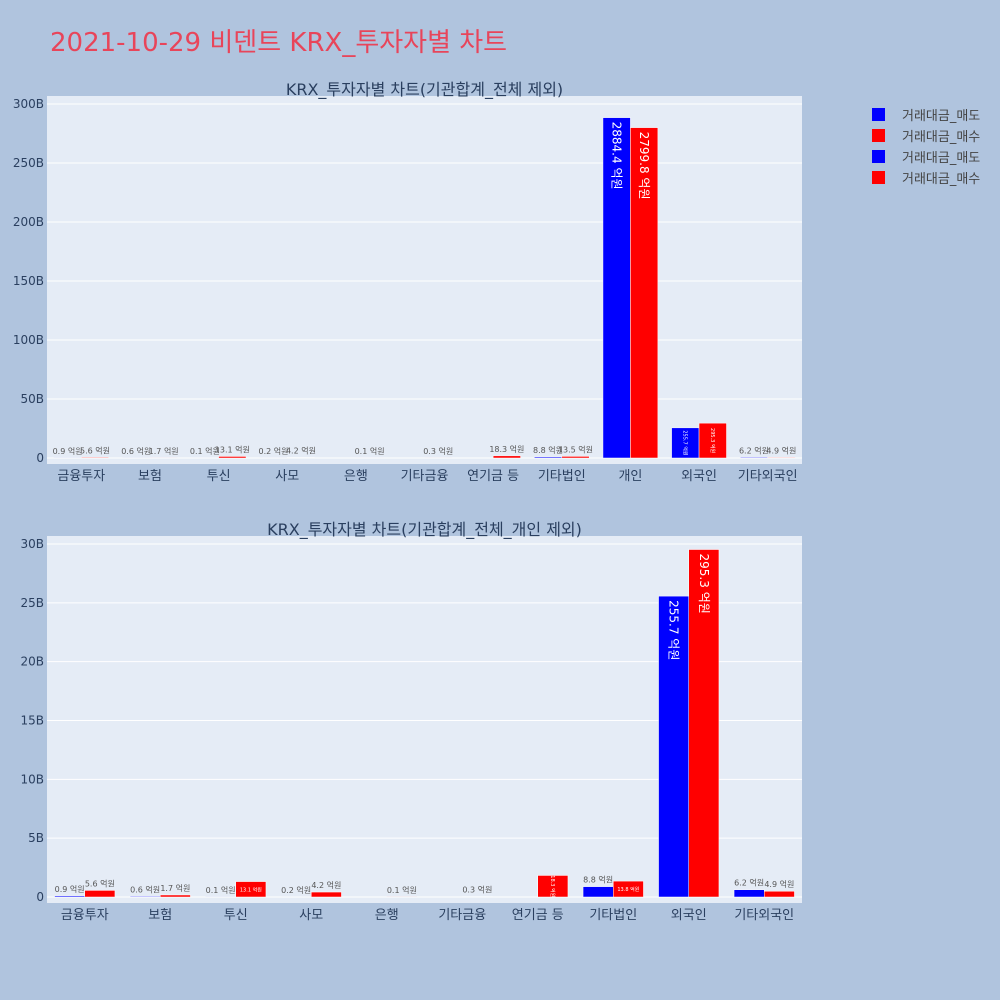  Describe the element at coordinates (425, 476) in the screenshot. I see `x-tick-label: 기타금융` at that location.